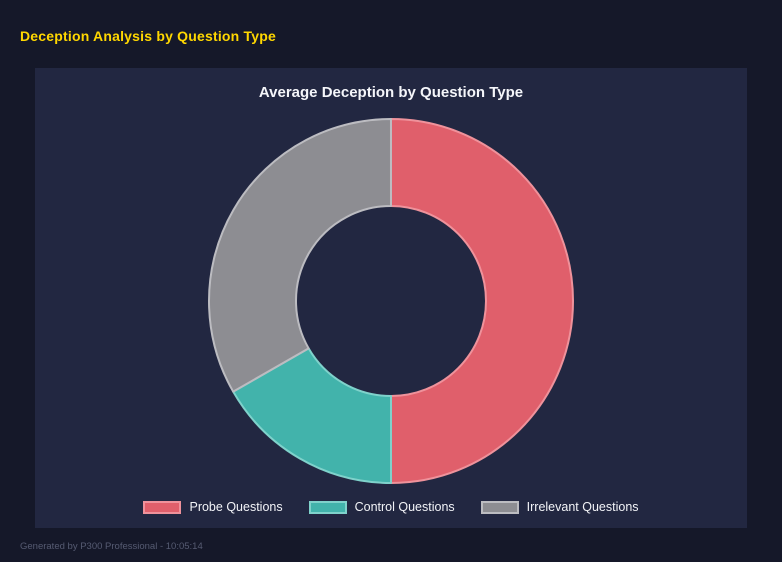 This screenshot has height=562, width=782. What do you see at coordinates (391, 92) in the screenshot?
I see `chart-title: Average Deception by Question Type` at bounding box center [391, 92].